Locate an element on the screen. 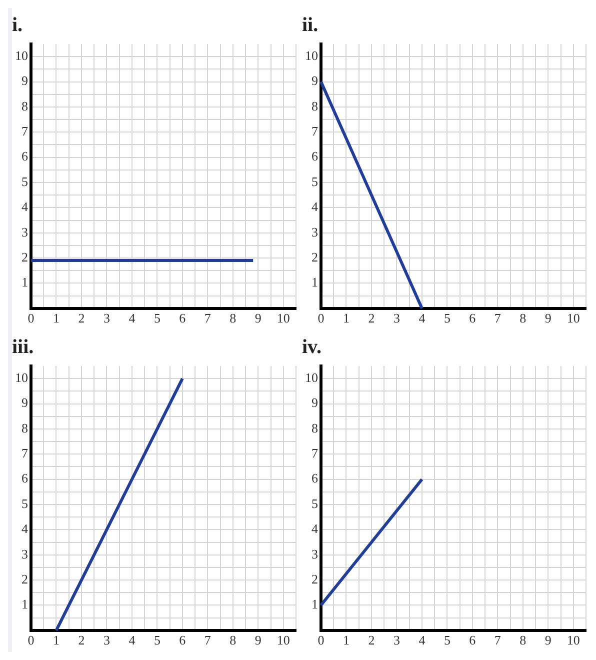 The image size is (596, 660). chart-title: i. is located at coordinates (17, 25).